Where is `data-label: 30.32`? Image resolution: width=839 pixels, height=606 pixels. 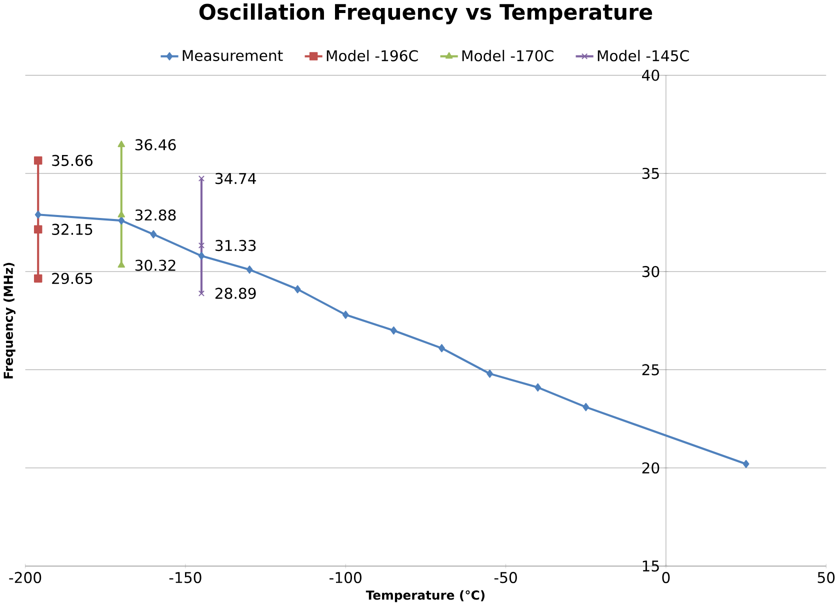
data-label: 30.32 is located at coordinates (155, 266).